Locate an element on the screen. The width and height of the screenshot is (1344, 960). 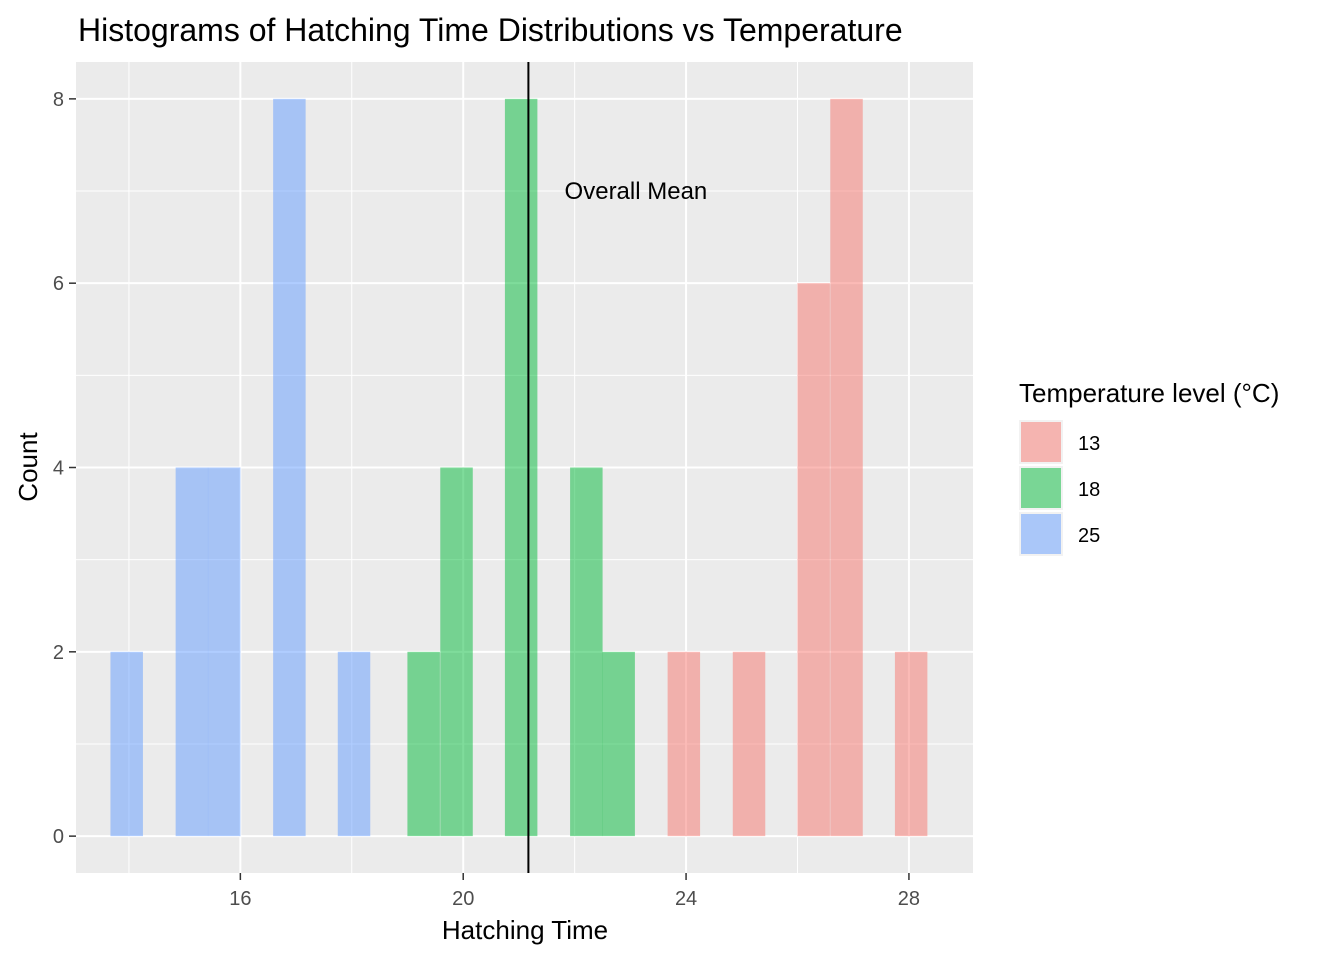
x-tick-label: 24 is located at coordinates (686, 899).